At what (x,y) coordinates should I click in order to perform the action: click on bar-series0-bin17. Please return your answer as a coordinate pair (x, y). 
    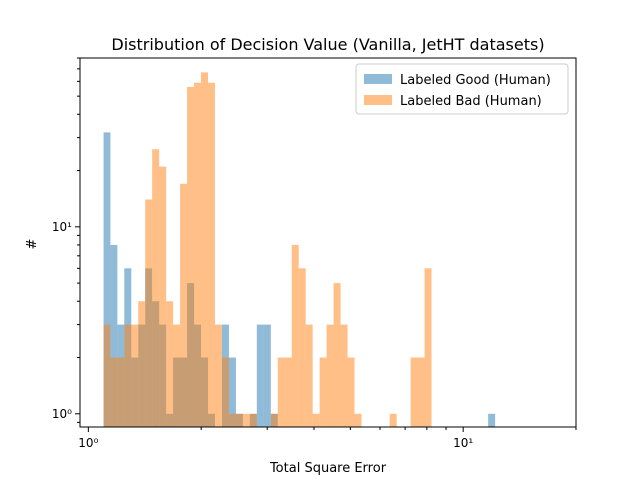
    Looking at the image, I should click on (232, 392).